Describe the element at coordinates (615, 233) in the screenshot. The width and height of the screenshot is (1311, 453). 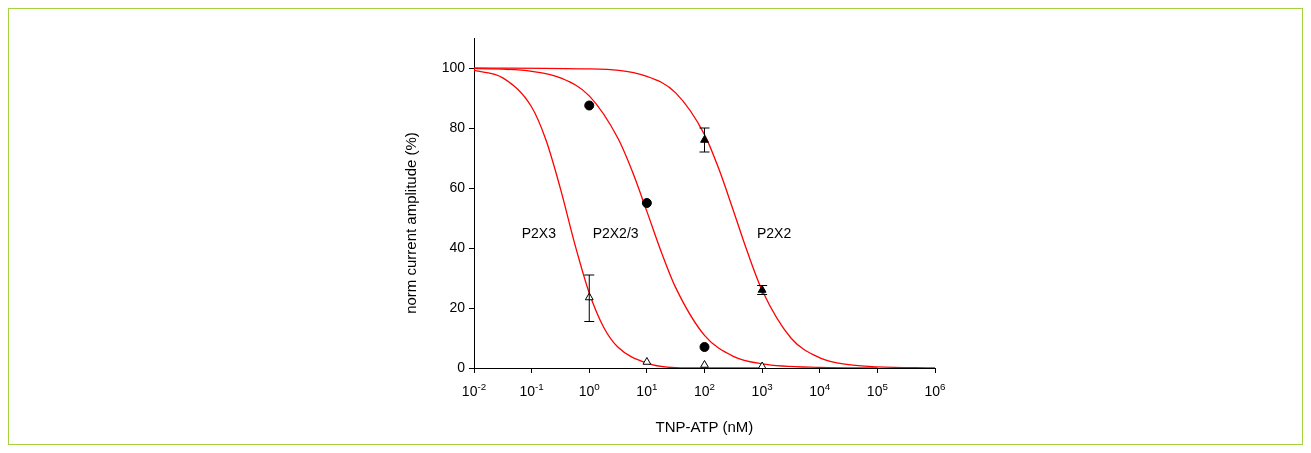
I see `series-label: P2X2/3` at that location.